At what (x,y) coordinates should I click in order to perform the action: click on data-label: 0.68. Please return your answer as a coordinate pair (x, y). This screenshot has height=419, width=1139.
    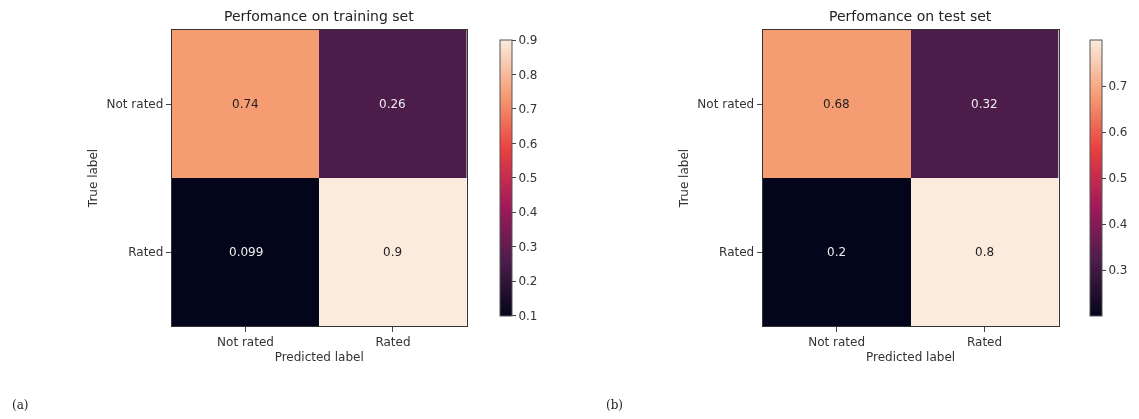
    Looking at the image, I should click on (836, 104).